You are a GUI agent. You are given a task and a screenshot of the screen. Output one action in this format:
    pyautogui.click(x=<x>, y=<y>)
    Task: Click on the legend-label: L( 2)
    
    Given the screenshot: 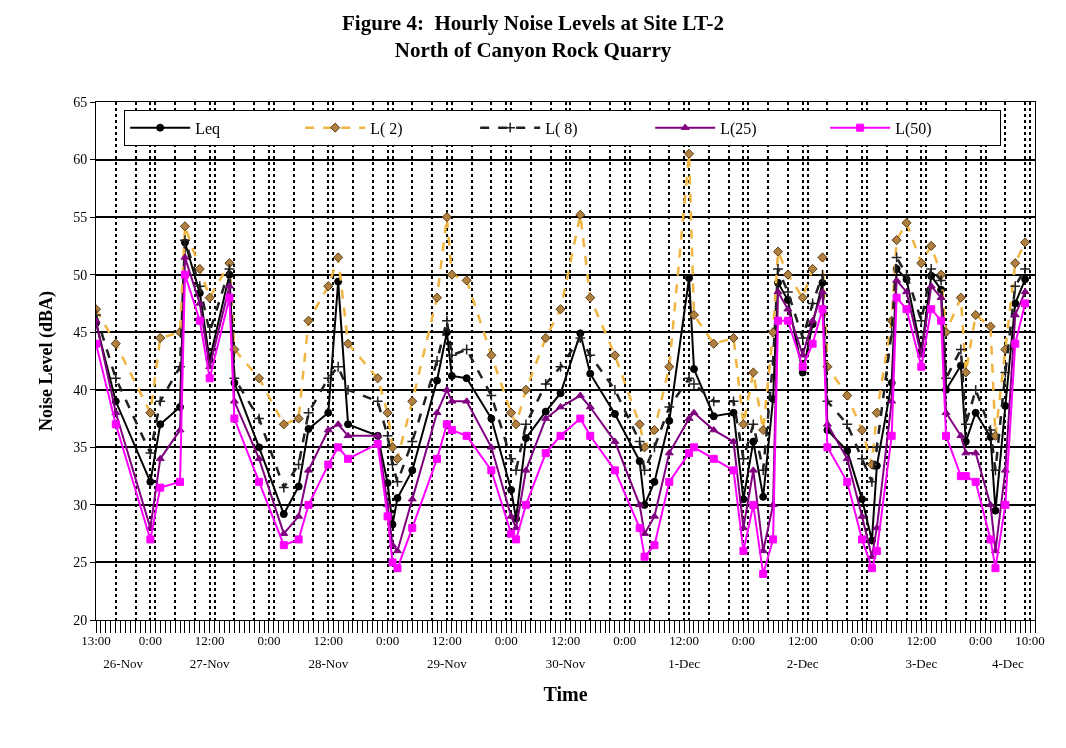 What is the action you would take?
    pyautogui.click(x=386, y=128)
    